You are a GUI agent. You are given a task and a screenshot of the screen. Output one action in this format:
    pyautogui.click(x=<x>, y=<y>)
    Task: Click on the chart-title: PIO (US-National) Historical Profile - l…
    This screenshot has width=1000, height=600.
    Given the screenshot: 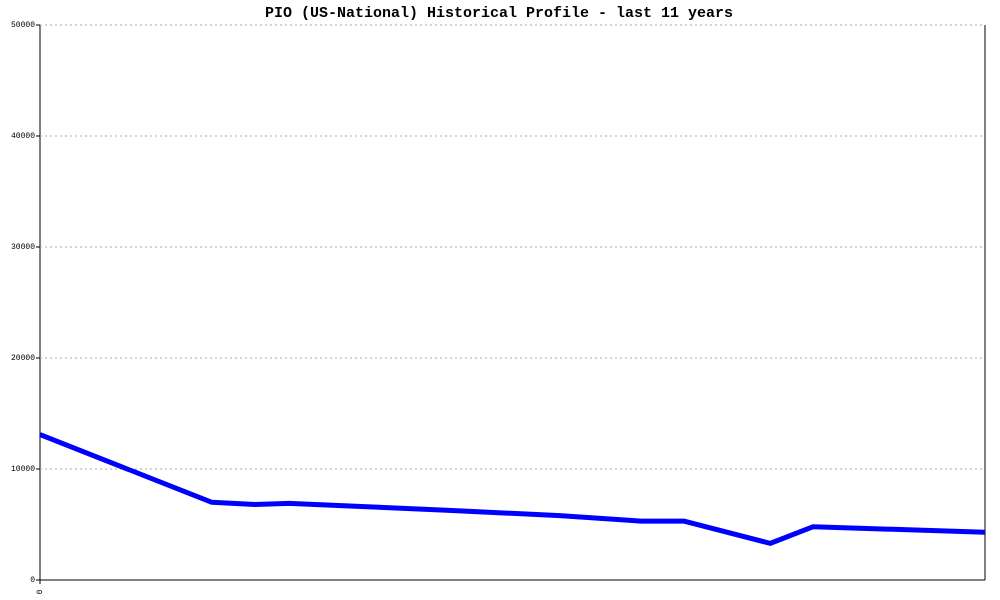 What is the action you would take?
    pyautogui.click(x=499, y=13)
    